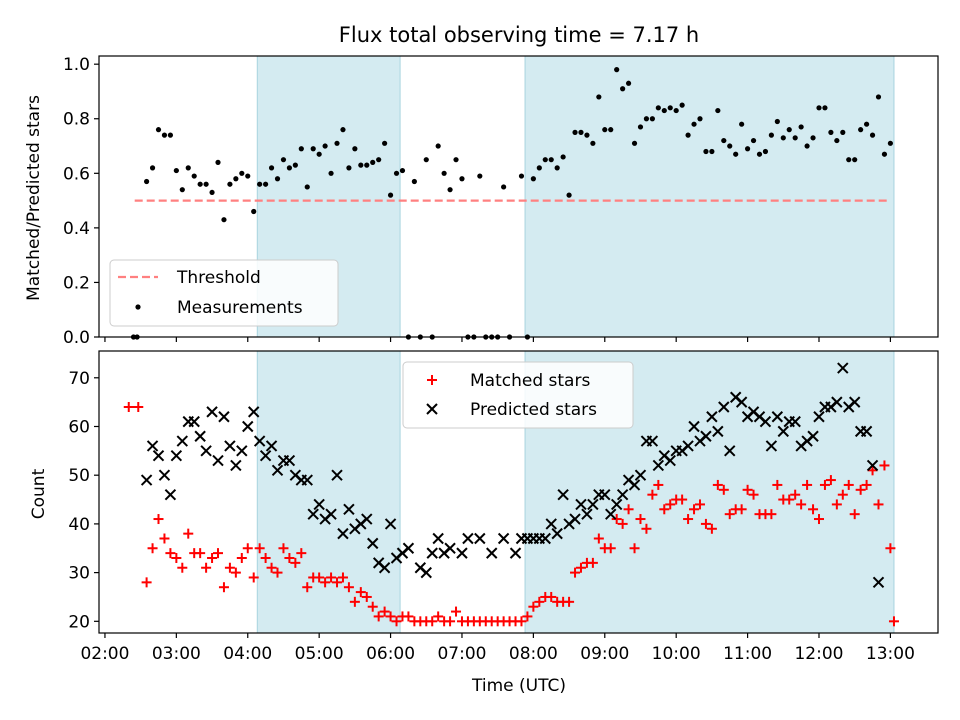  I want to click on y-tick-label: 0.0, so click(76, 338).